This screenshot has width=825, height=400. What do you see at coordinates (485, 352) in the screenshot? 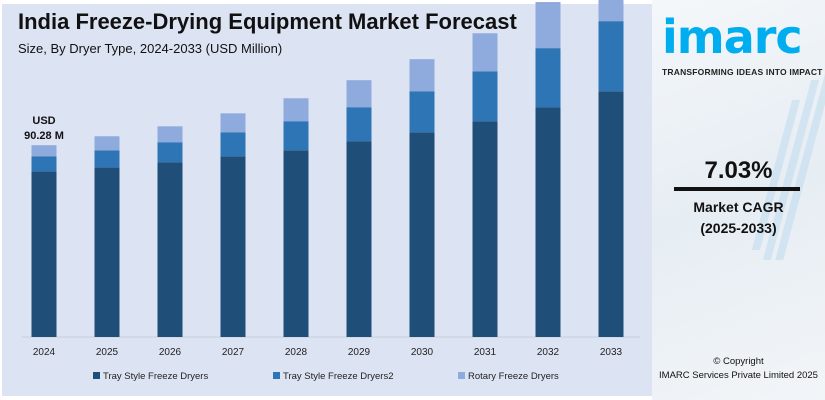
I see `x-tick-label: 2031` at bounding box center [485, 352].